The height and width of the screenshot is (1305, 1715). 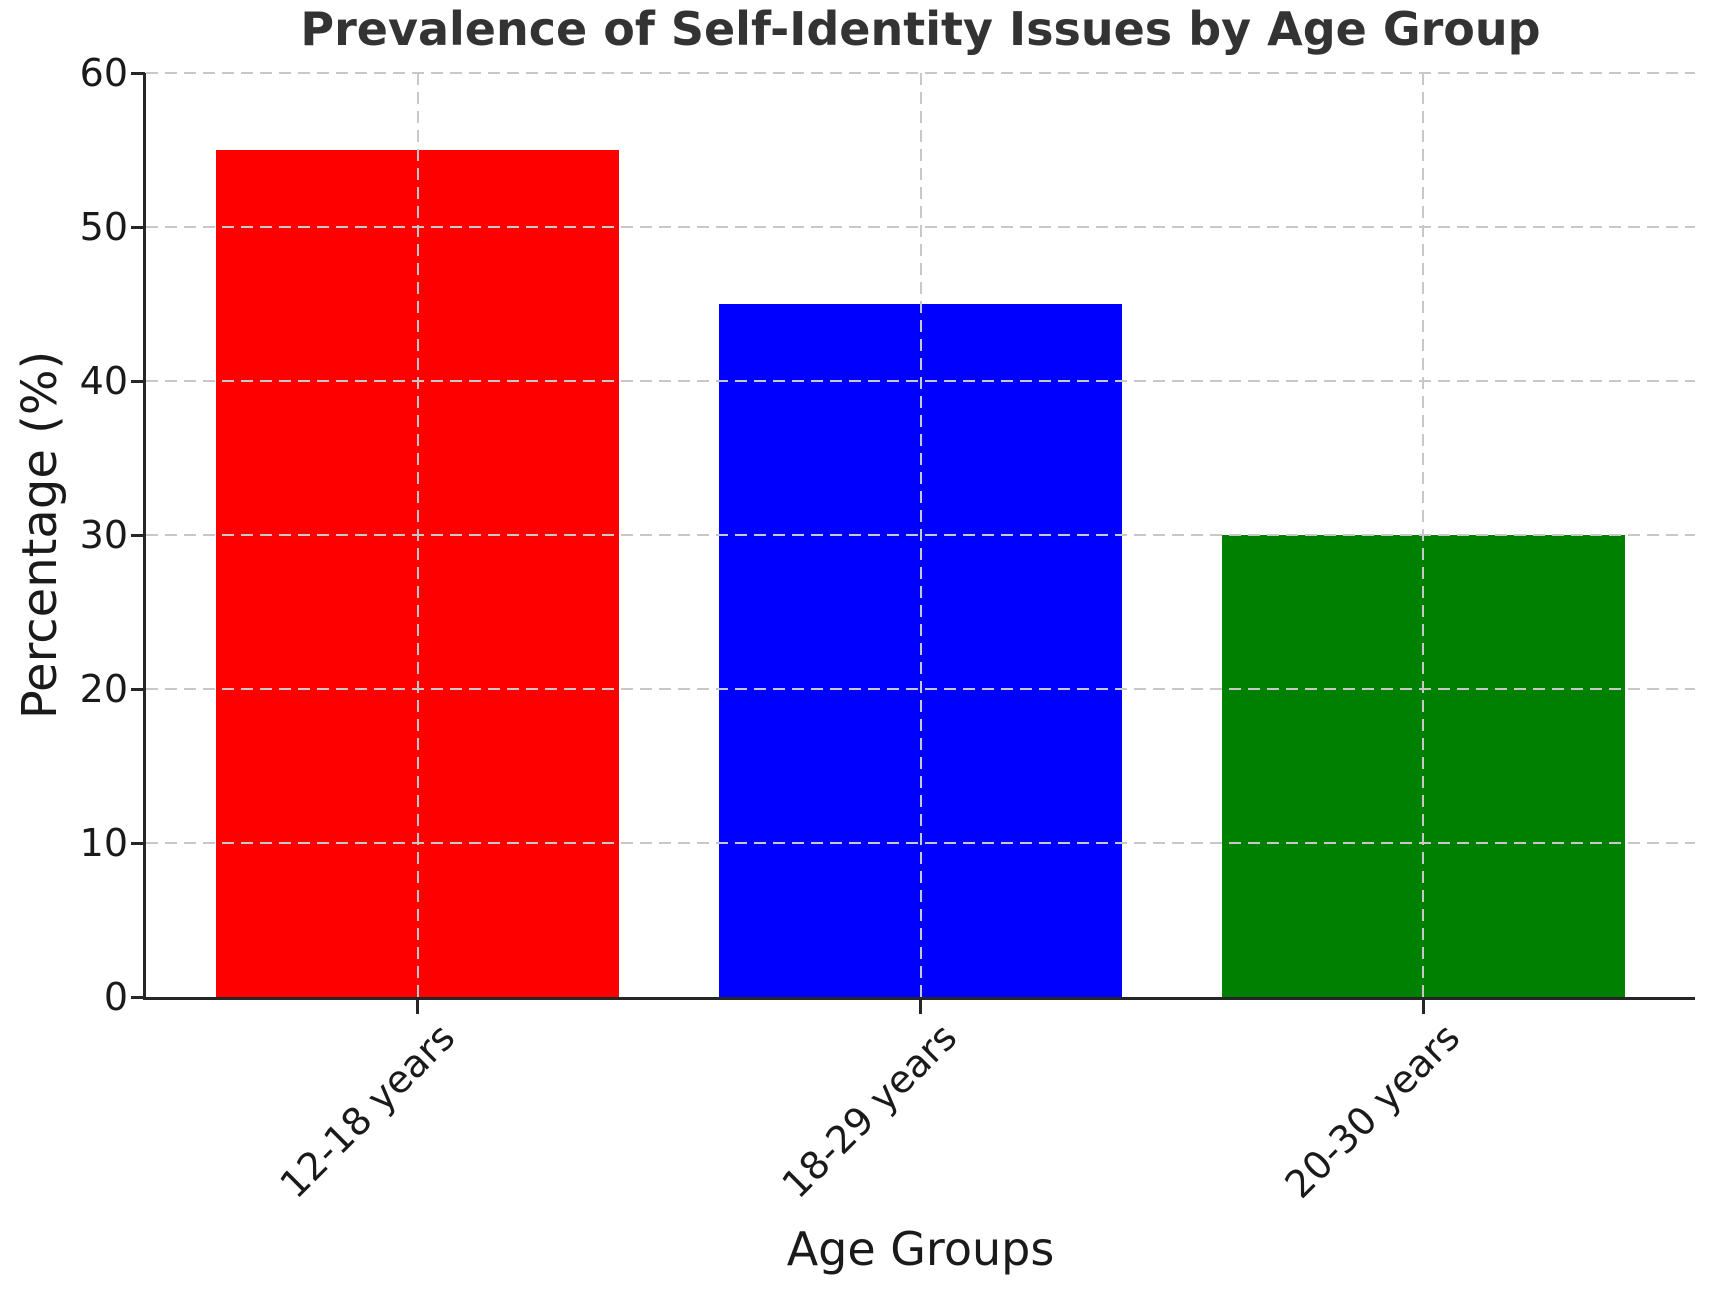 What do you see at coordinates (103, 535) in the screenshot?
I see `y-tick-label-30: 30` at bounding box center [103, 535].